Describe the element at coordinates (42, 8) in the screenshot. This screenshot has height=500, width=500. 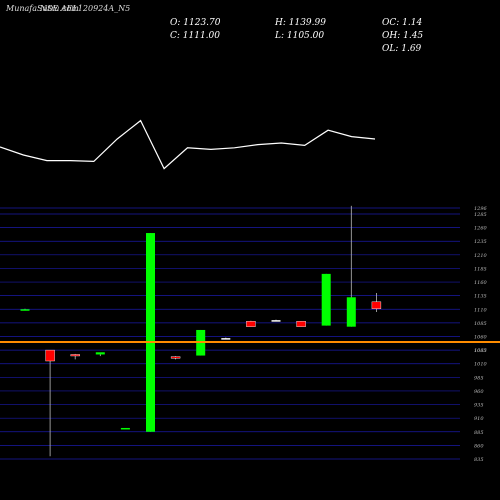
I see `site-title: MunafaSutra.com` at that location.